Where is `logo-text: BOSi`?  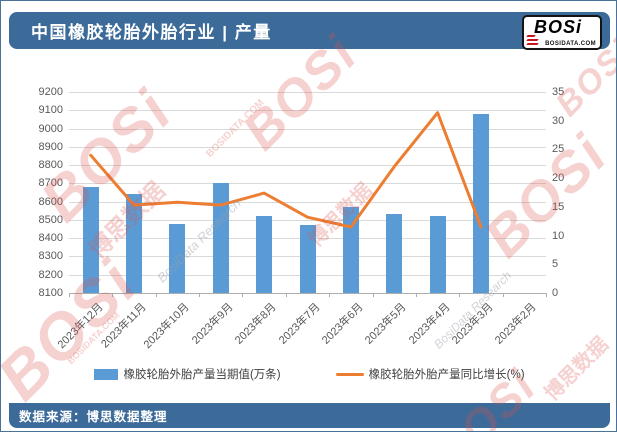
logo-text: BOSi is located at coordinates (558, 27).